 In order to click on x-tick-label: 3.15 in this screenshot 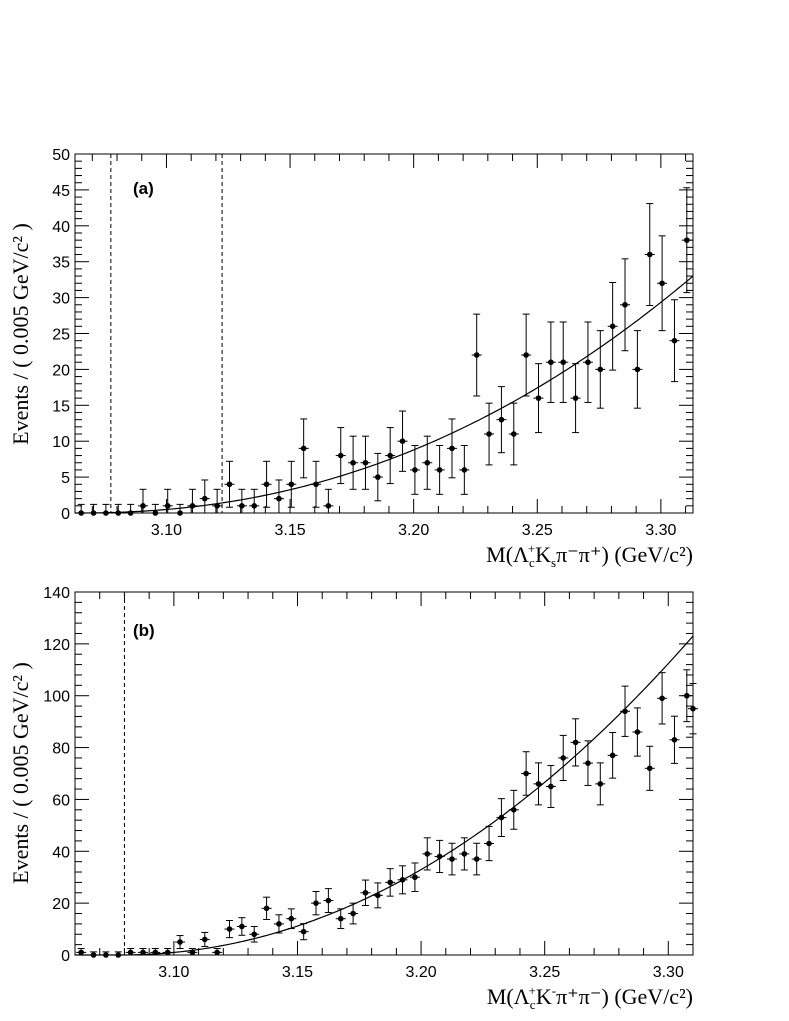, I will do `click(289, 530)`.